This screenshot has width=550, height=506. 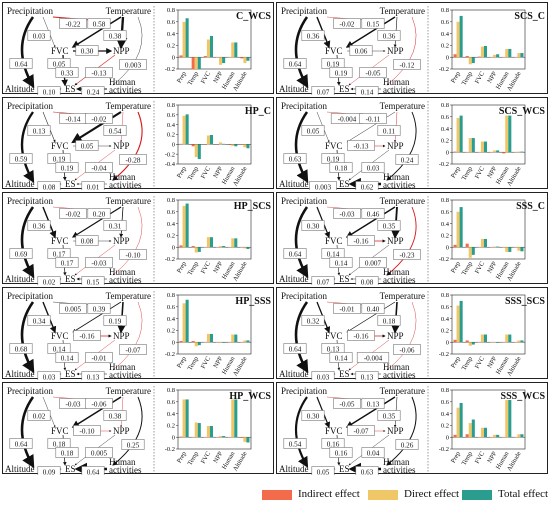 I want to click on panel-title: HP_SCS, so click(x=253, y=206).